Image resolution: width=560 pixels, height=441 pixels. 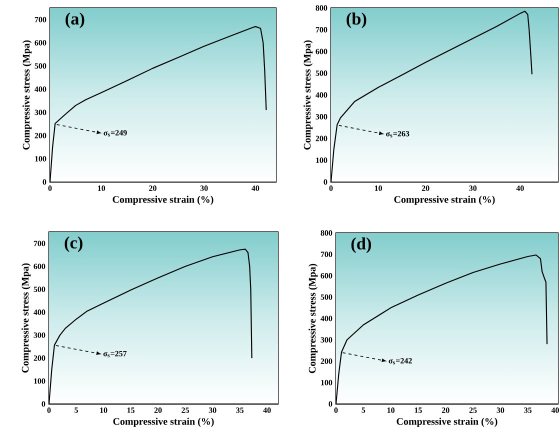 I want to click on chart-title: (b), so click(x=356, y=20).